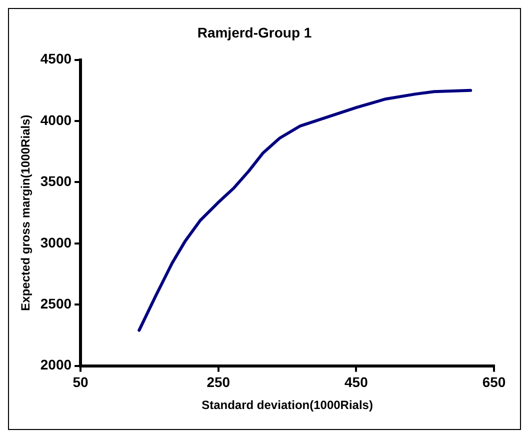 Image resolution: width=531 pixels, height=440 pixels. Describe the element at coordinates (56, 58) in the screenshot. I see `y-tick-label: 4500` at that location.